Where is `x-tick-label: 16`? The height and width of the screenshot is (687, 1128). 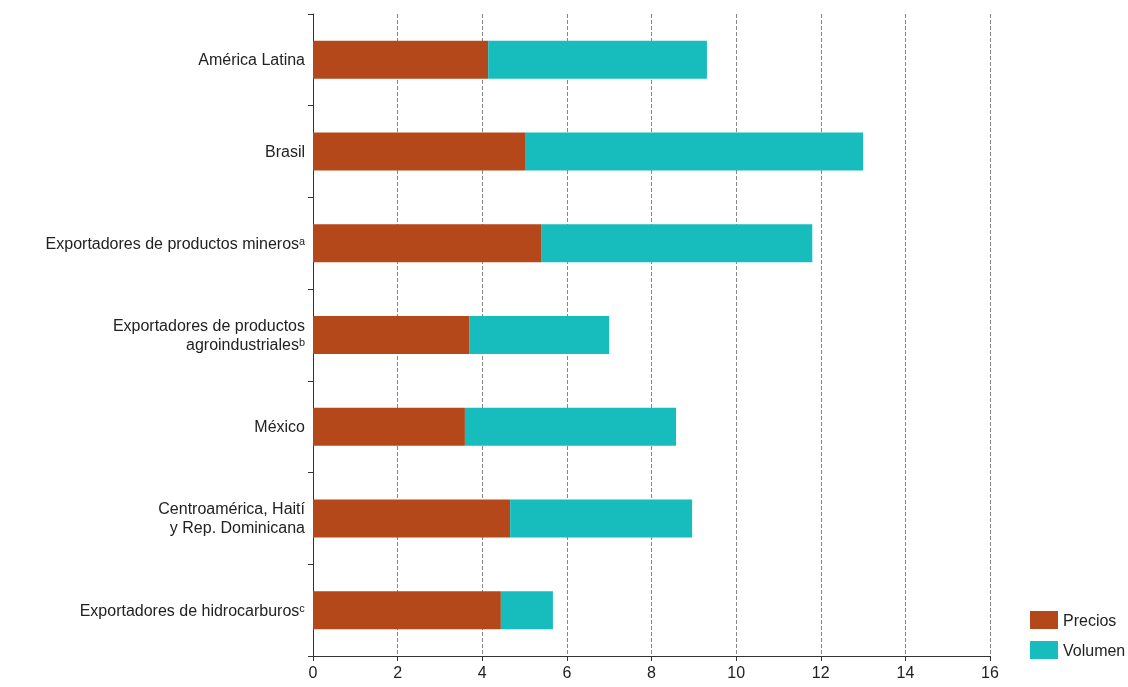
x-tick-label: 16 is located at coordinates (990, 672).